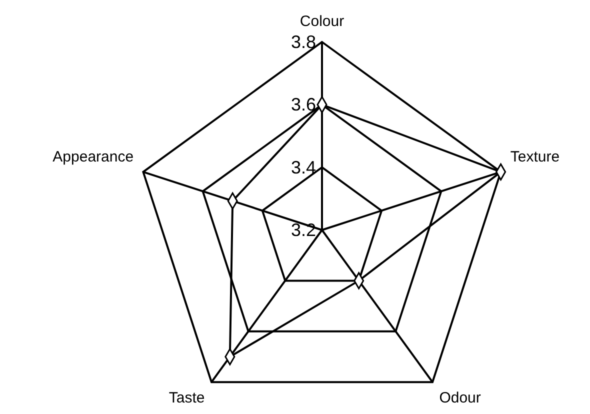 The height and width of the screenshot is (414, 590). I want to click on spoke-label: Odour, so click(460, 398).